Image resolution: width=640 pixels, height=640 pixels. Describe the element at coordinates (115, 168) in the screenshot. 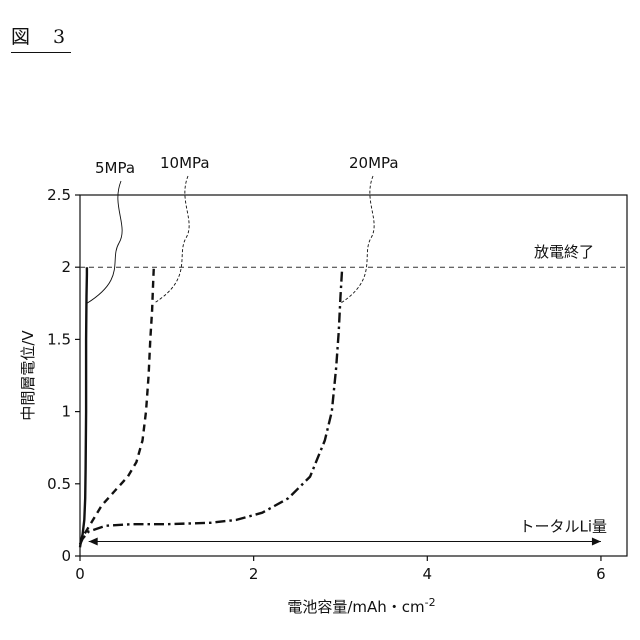

I see `series-label-5mpa: 5MPa` at that location.